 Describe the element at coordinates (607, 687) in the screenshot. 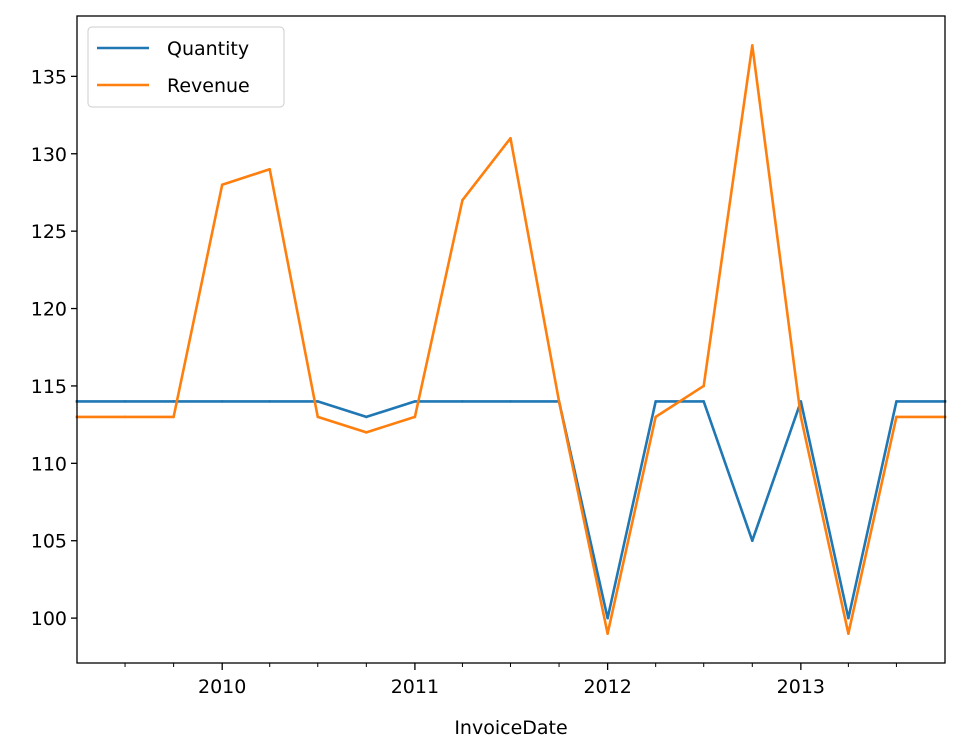

I see `x-tick-label: 2012` at that location.